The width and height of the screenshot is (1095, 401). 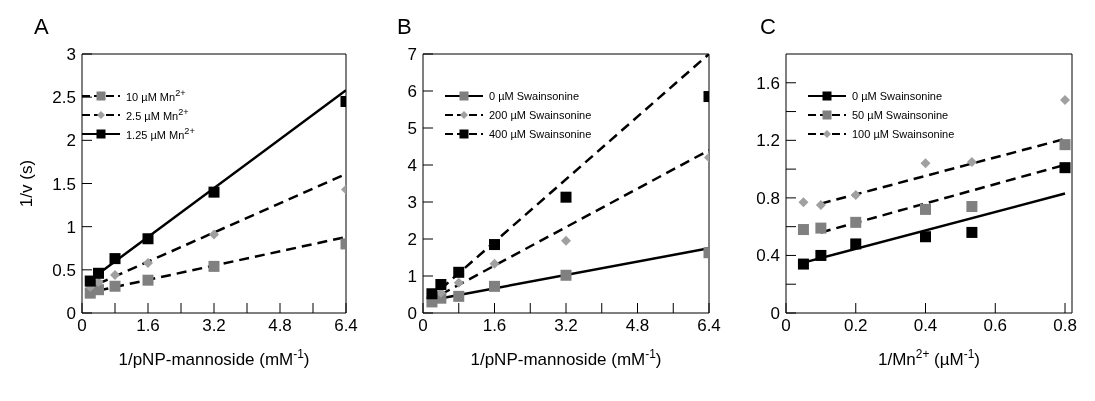 I want to click on x-axis-title: 1/Mn$^{2+}$ (µM$^{-1}$), so click(x=929, y=358).